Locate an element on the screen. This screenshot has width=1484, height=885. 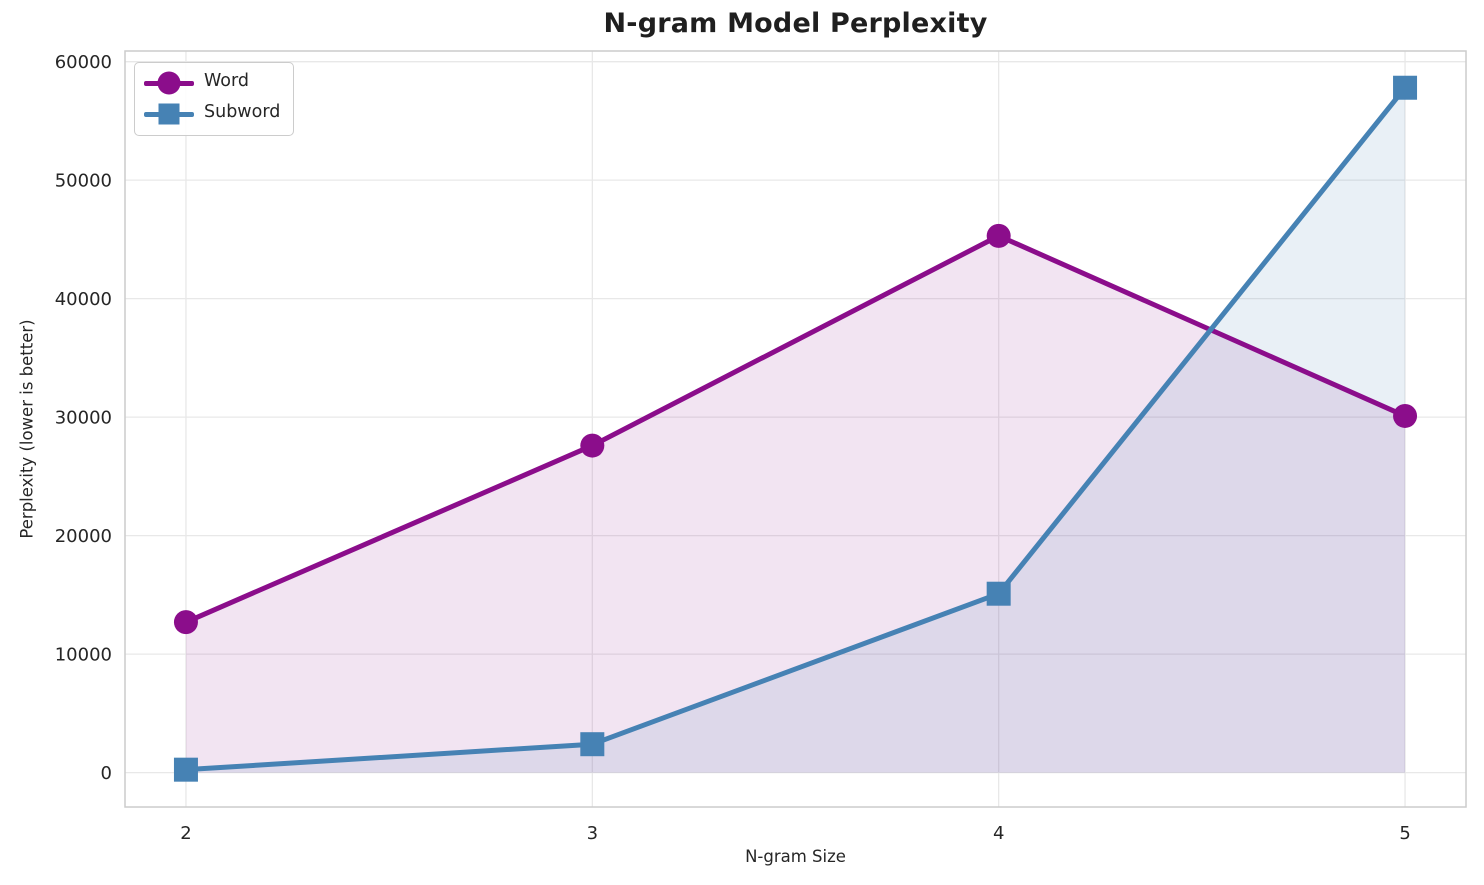
y-tick-label: 20000 is located at coordinates (83, 536).